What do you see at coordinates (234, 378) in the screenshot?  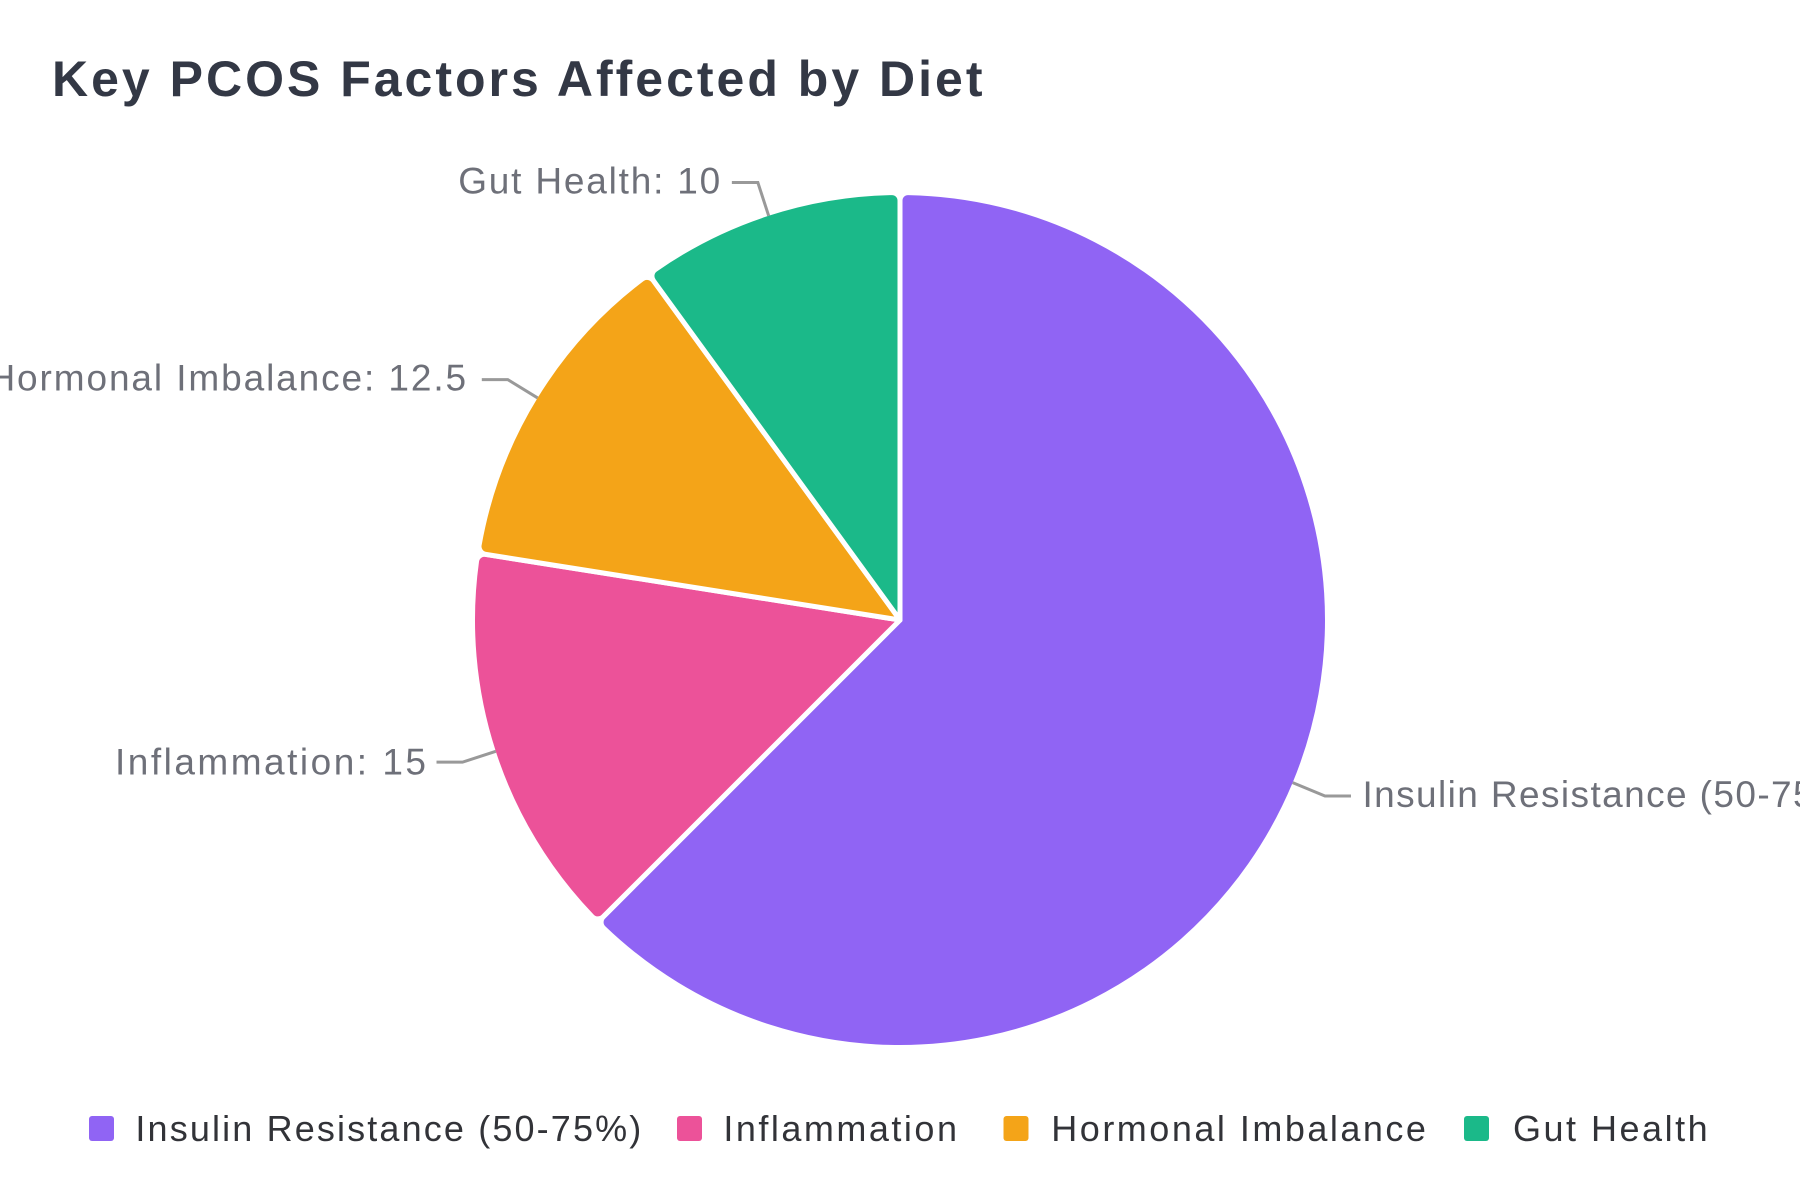 I see `svg-text: Hormonal Imbalance: 12.5` at bounding box center [234, 378].